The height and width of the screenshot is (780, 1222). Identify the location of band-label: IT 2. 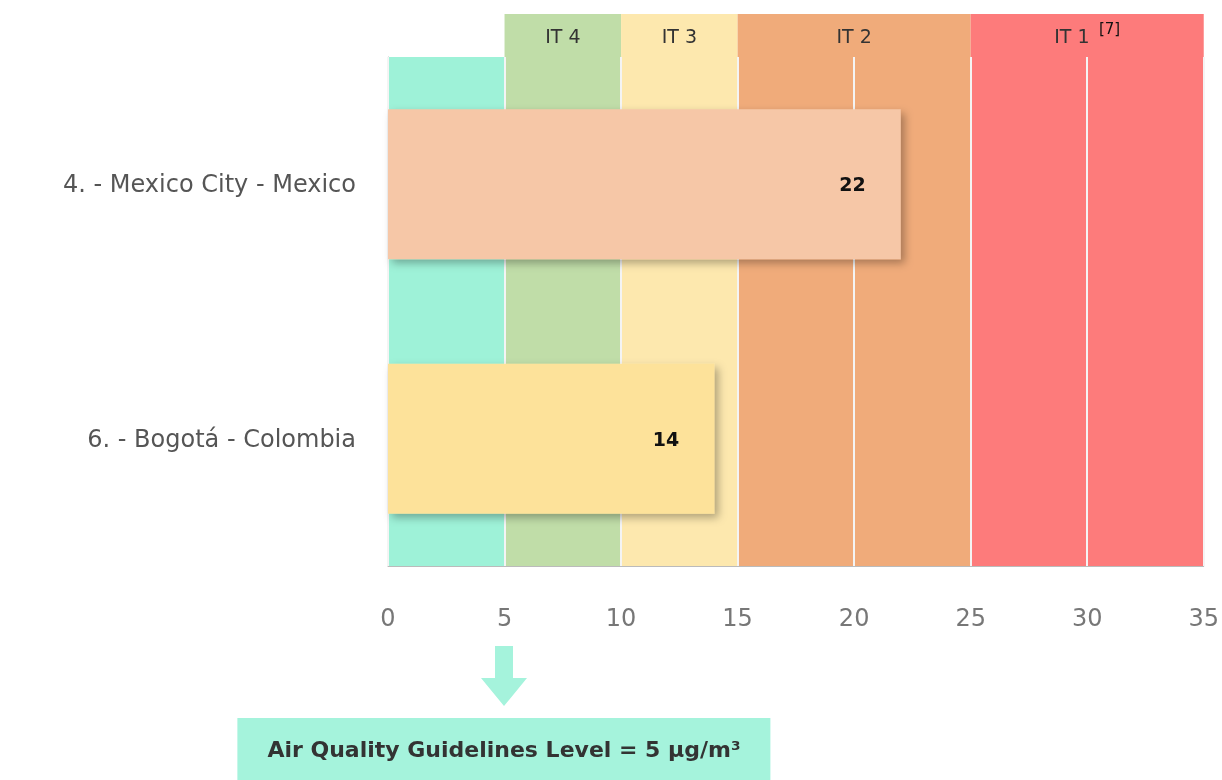
(854, 36).